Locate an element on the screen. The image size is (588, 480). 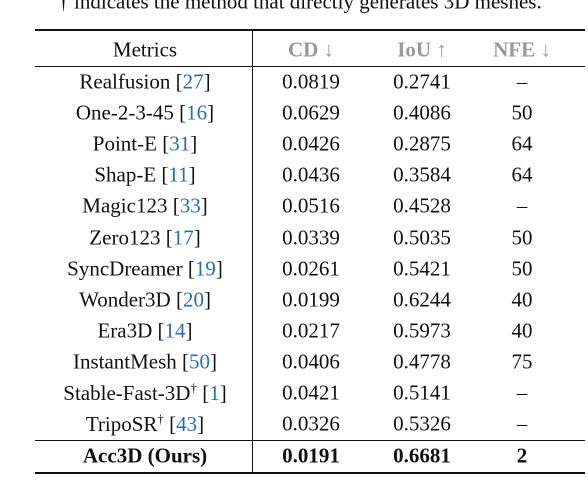
citation: 14 is located at coordinates (175, 330).